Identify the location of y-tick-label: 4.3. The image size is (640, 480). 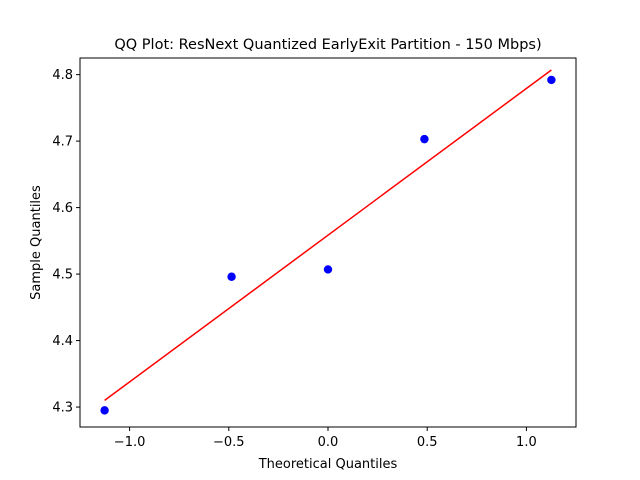
(62, 408).